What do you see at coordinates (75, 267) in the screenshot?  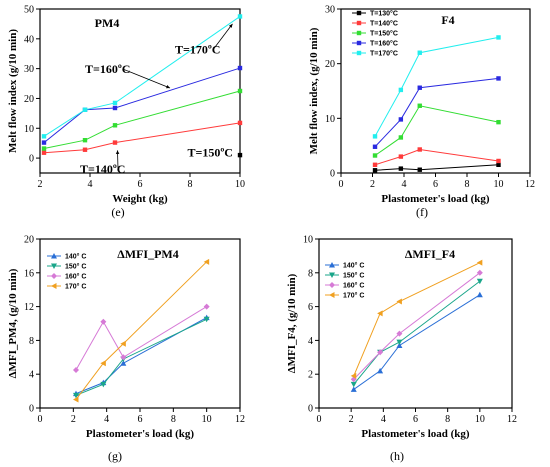 I see `legend-label: 150° C` at bounding box center [75, 267].